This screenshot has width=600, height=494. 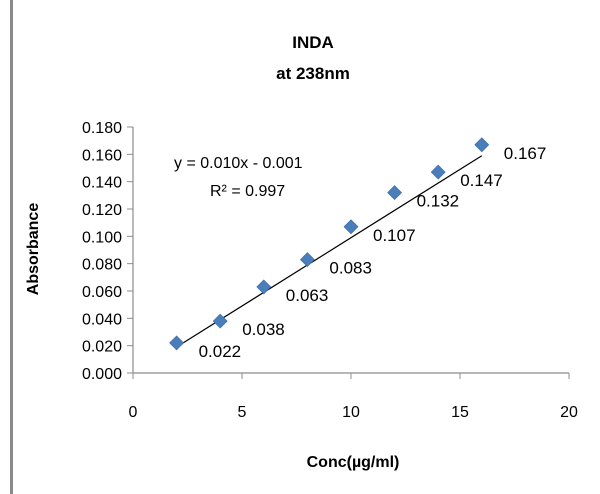 I want to click on data-point-label: 0.167, so click(x=525, y=153).